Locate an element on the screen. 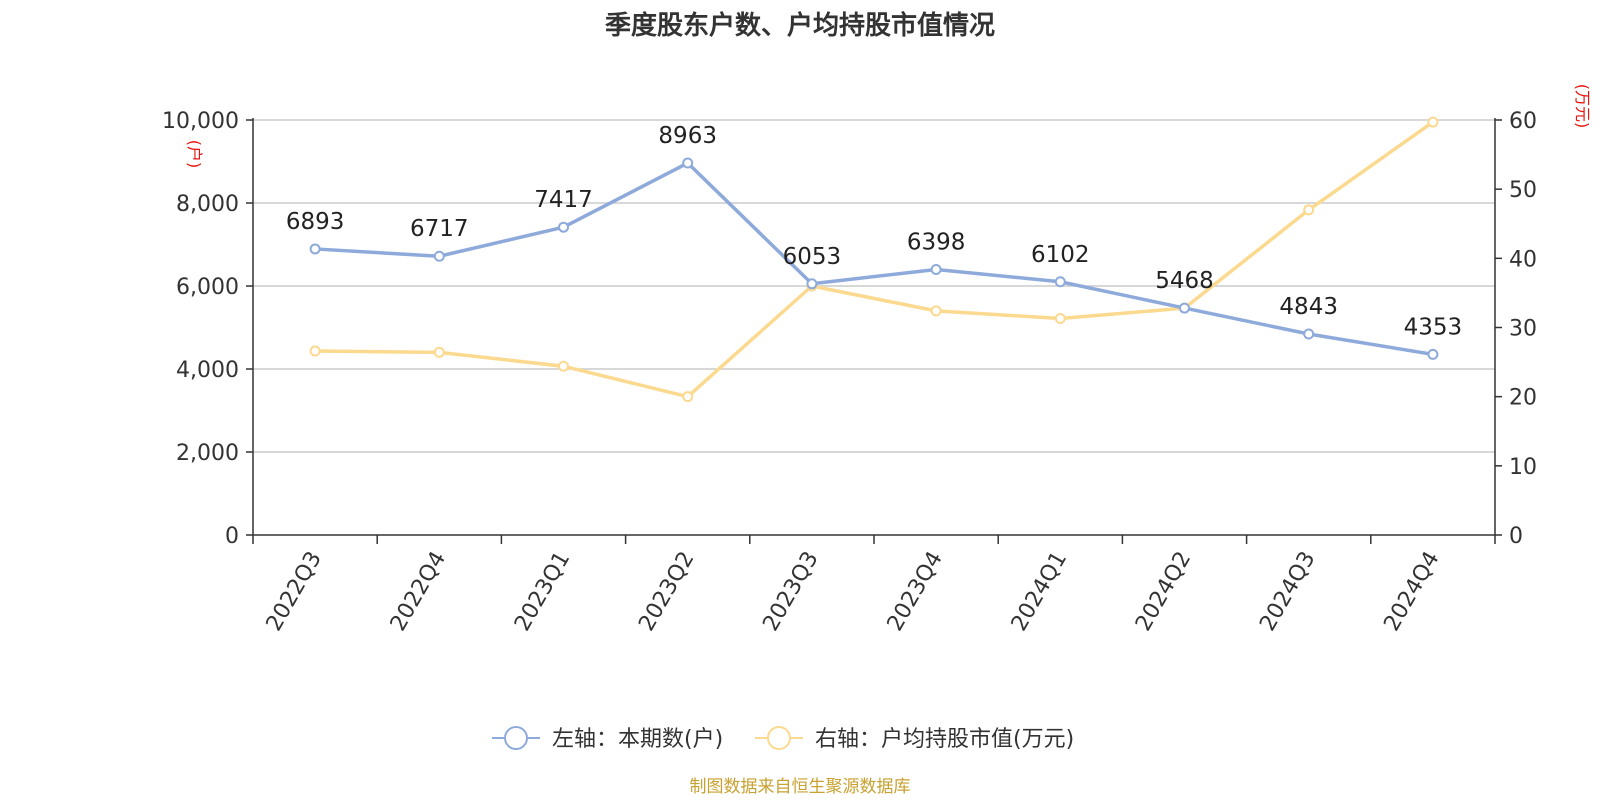 This screenshot has height=800, width=1600. left-series-data-label: 6893 is located at coordinates (315, 222).